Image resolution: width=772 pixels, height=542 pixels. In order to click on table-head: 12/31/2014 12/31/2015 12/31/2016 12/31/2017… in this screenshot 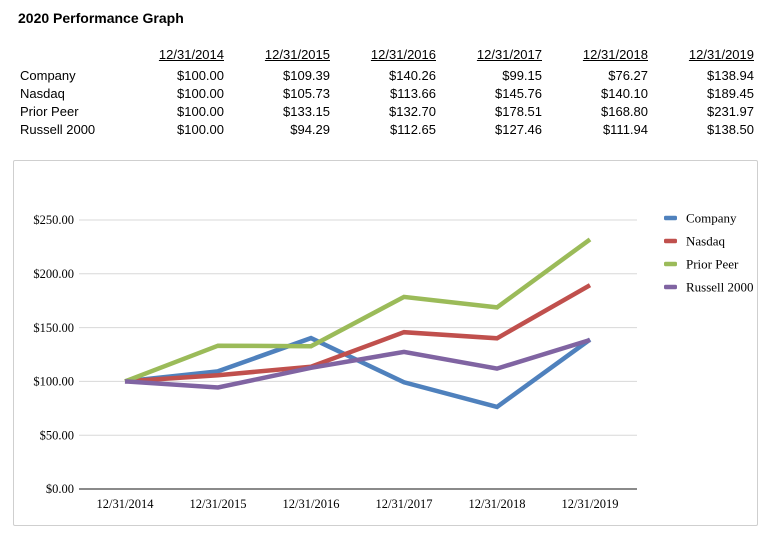, I will do `click(386, 55)`.